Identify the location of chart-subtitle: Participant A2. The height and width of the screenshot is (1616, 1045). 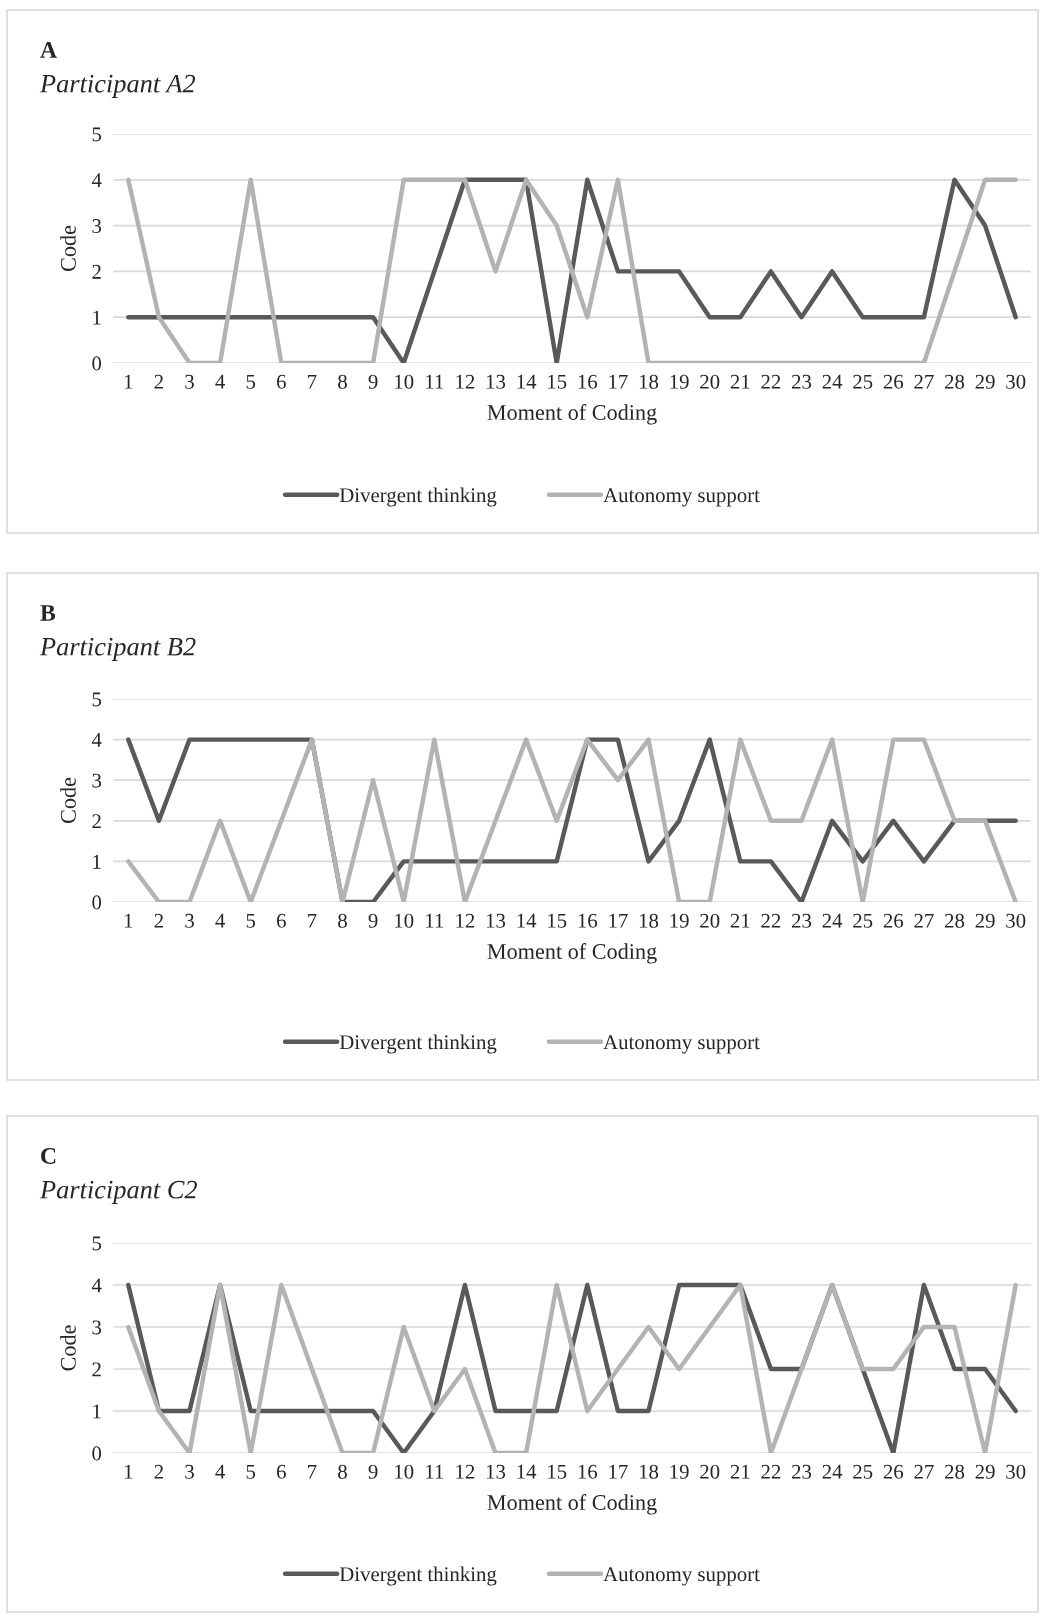
(117, 86).